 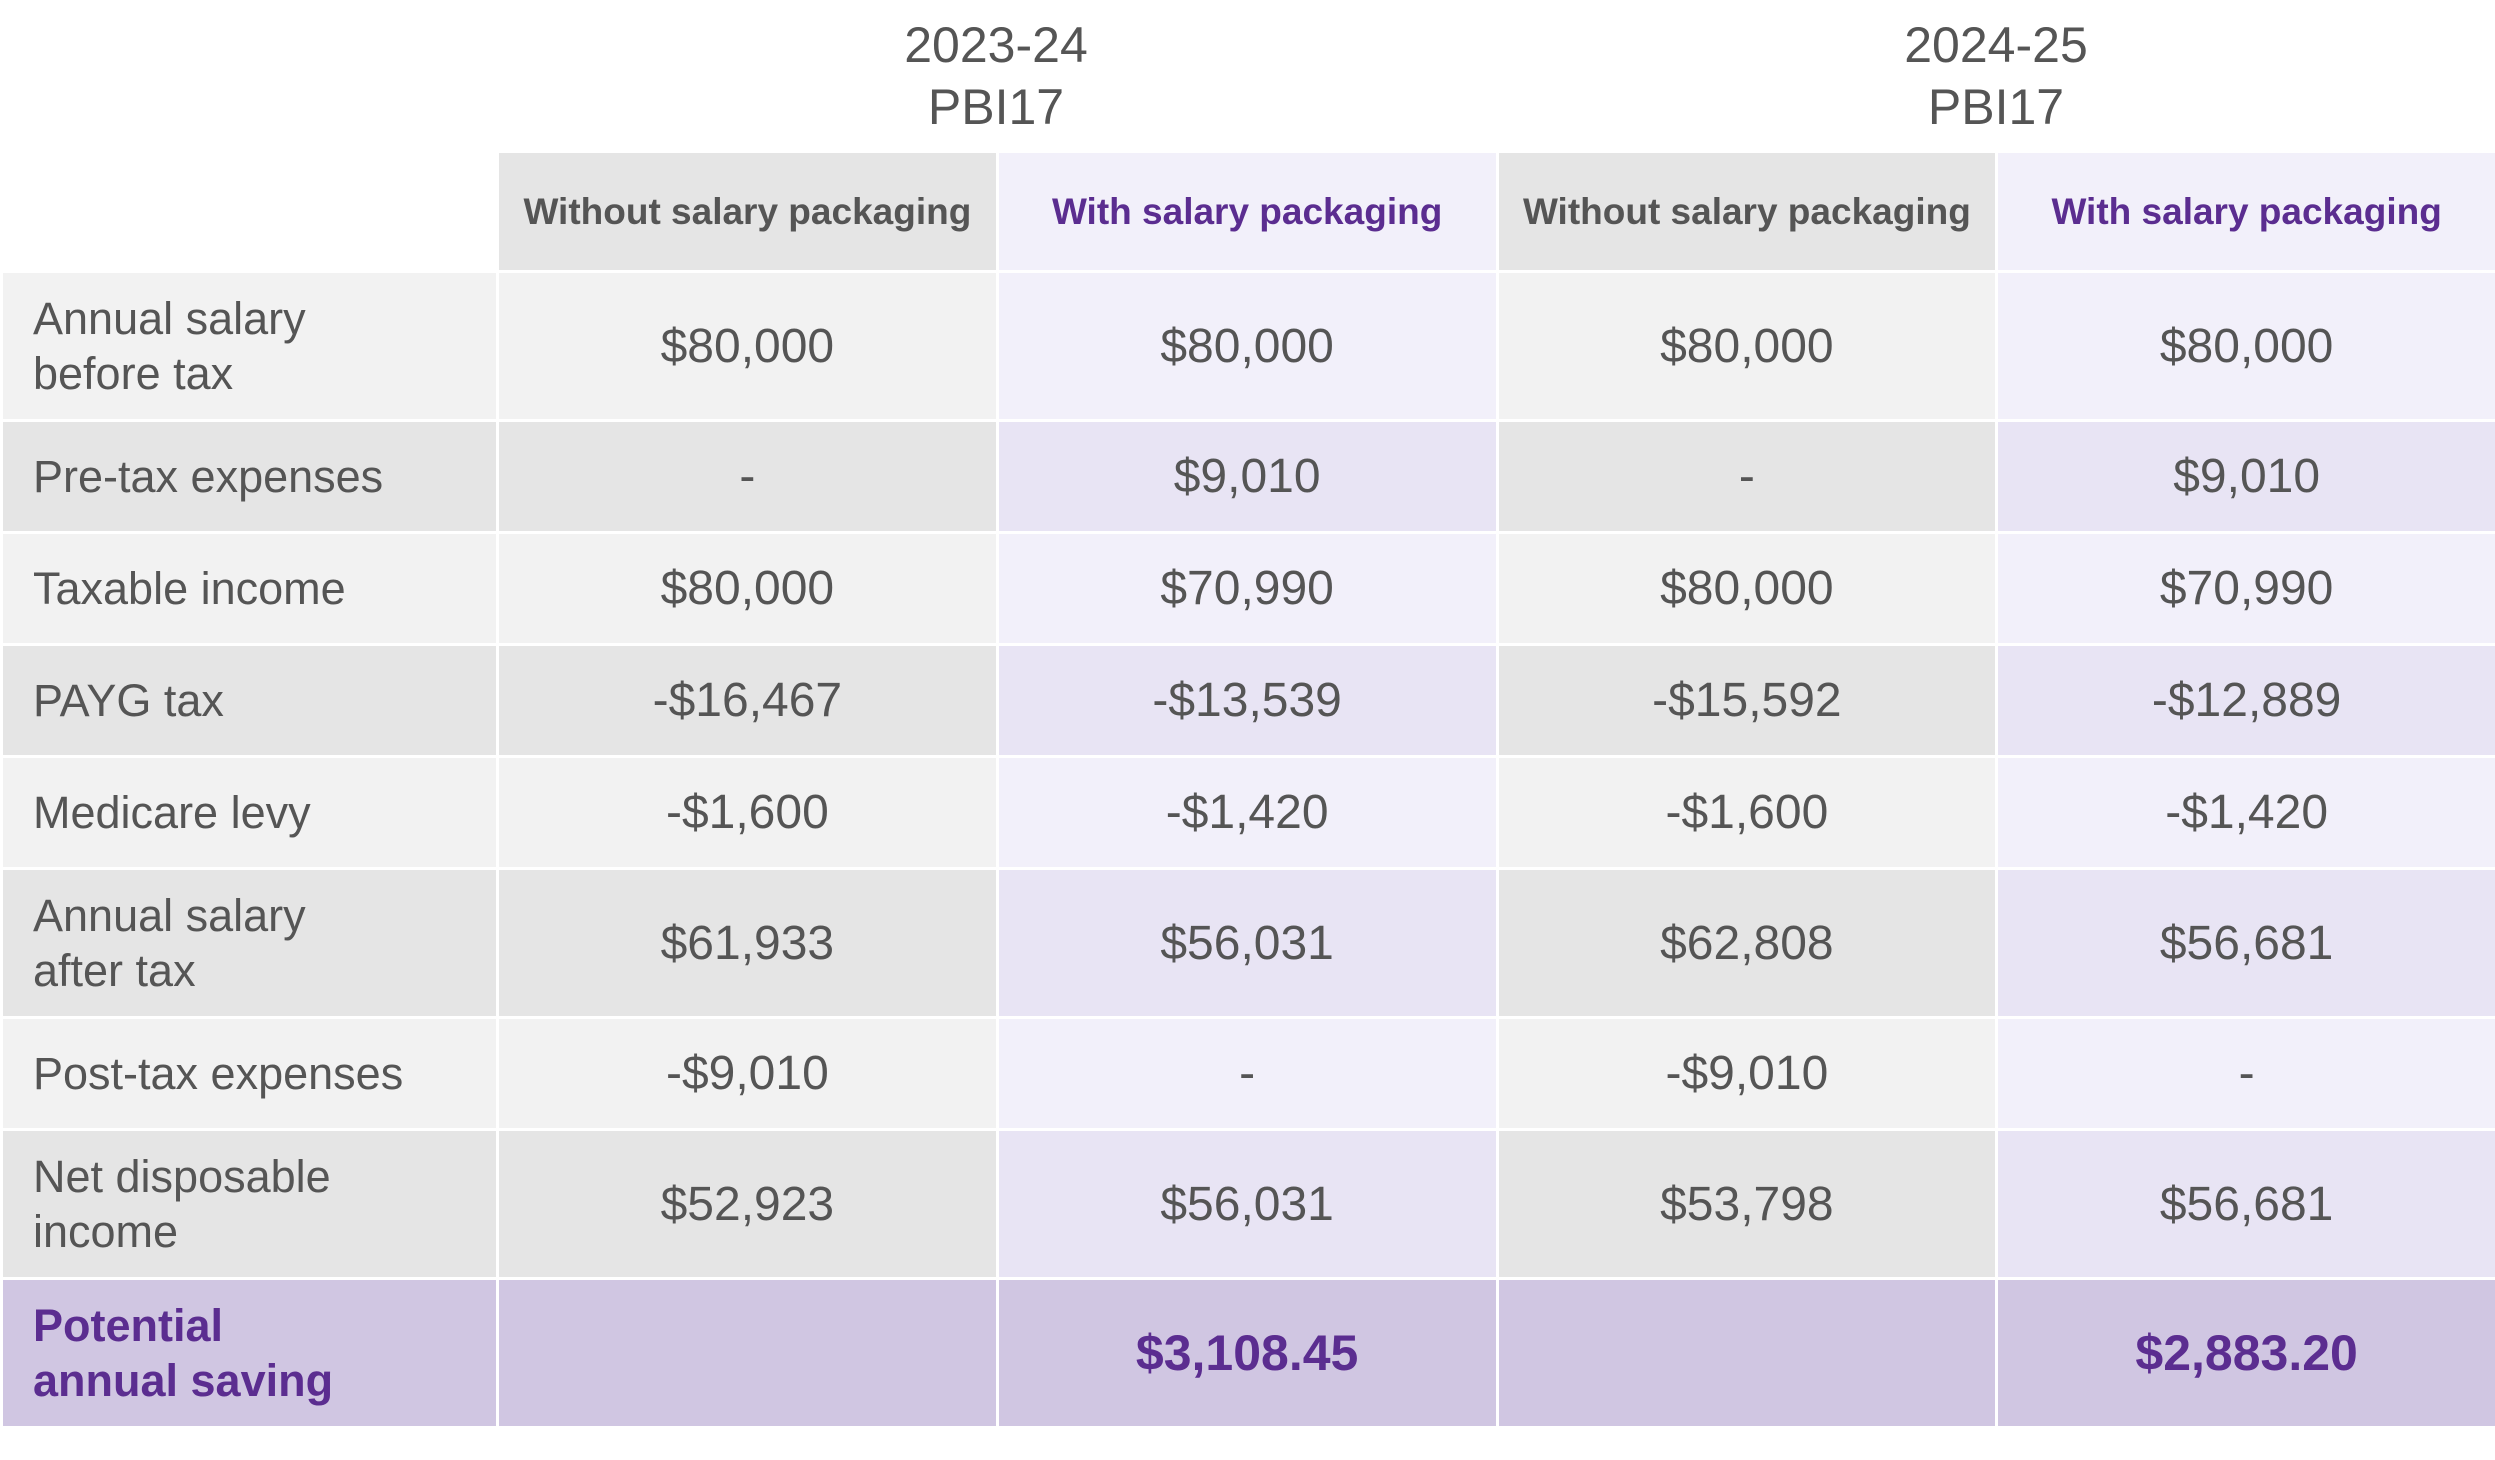 What do you see at coordinates (249, 1073) in the screenshot?
I see `row-label: Post-tax expenses` at bounding box center [249, 1073].